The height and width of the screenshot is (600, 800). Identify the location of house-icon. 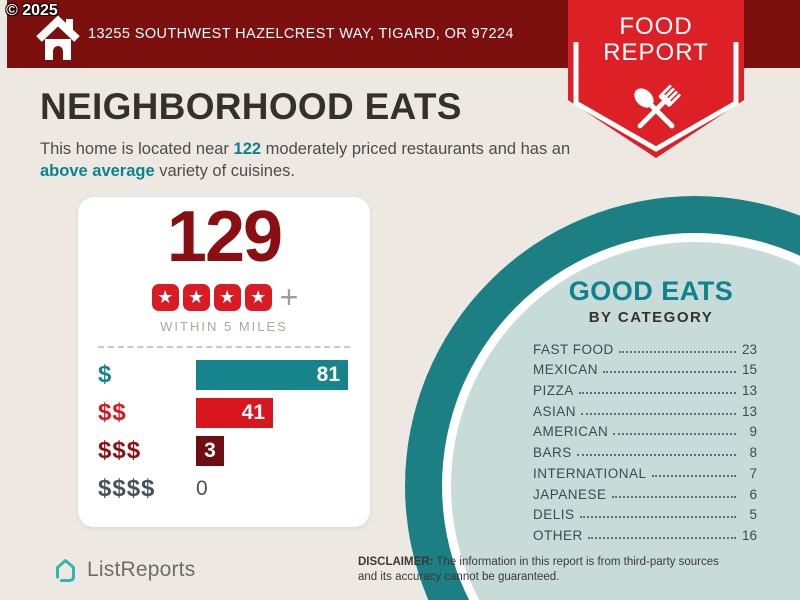
(58, 40).